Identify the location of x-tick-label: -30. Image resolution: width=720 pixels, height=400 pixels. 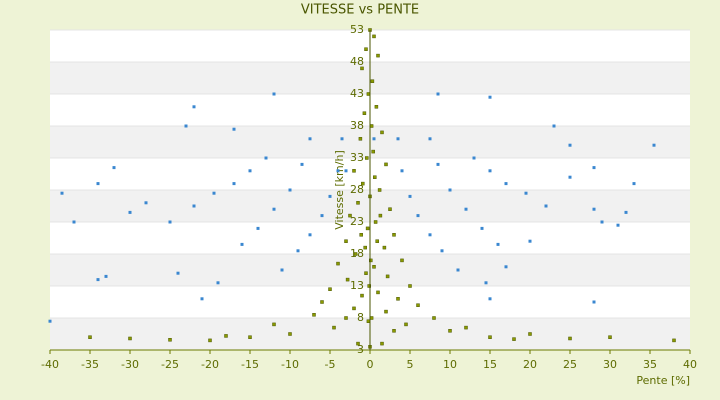
(130, 364).